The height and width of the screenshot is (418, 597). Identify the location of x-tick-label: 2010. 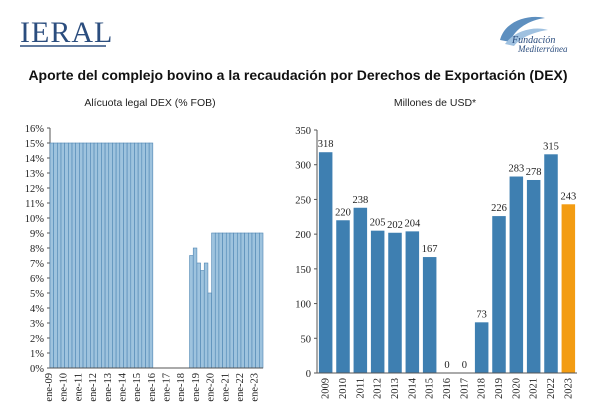
(343, 388).